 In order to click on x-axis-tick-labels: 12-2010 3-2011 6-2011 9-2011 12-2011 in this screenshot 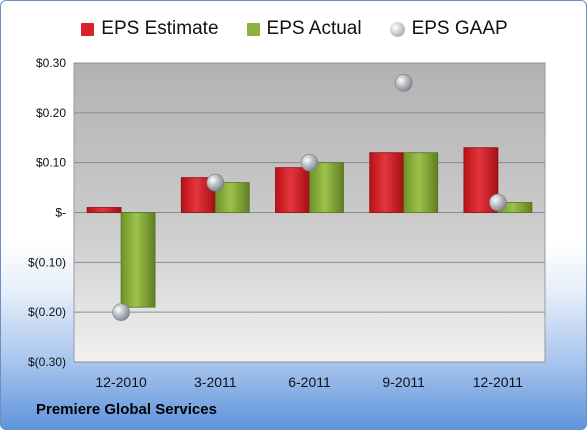, I will do `click(309, 382)`.